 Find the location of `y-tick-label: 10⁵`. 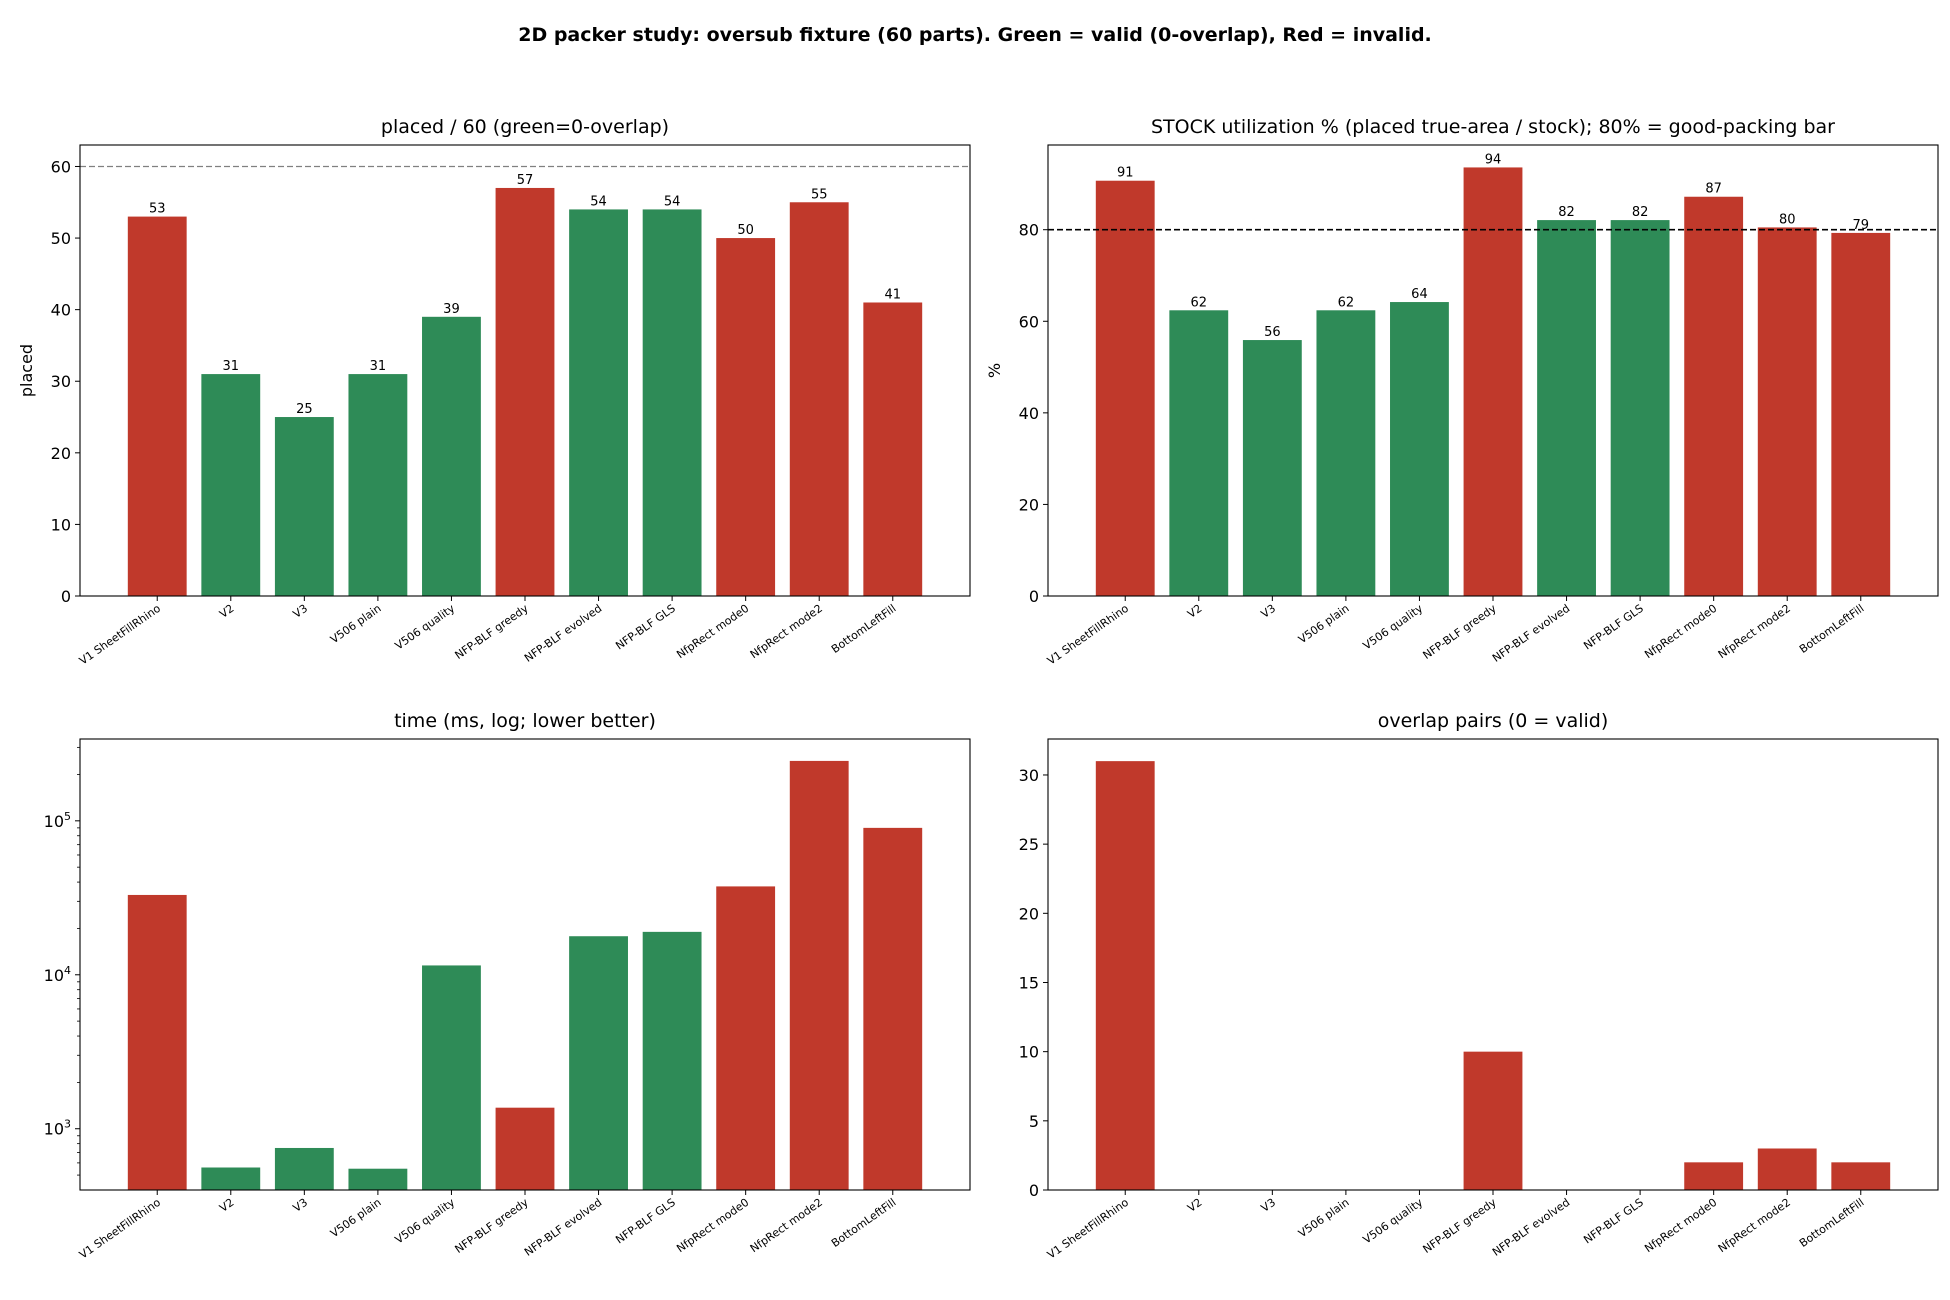

y-tick-label: 10⁵ is located at coordinates (57, 820).